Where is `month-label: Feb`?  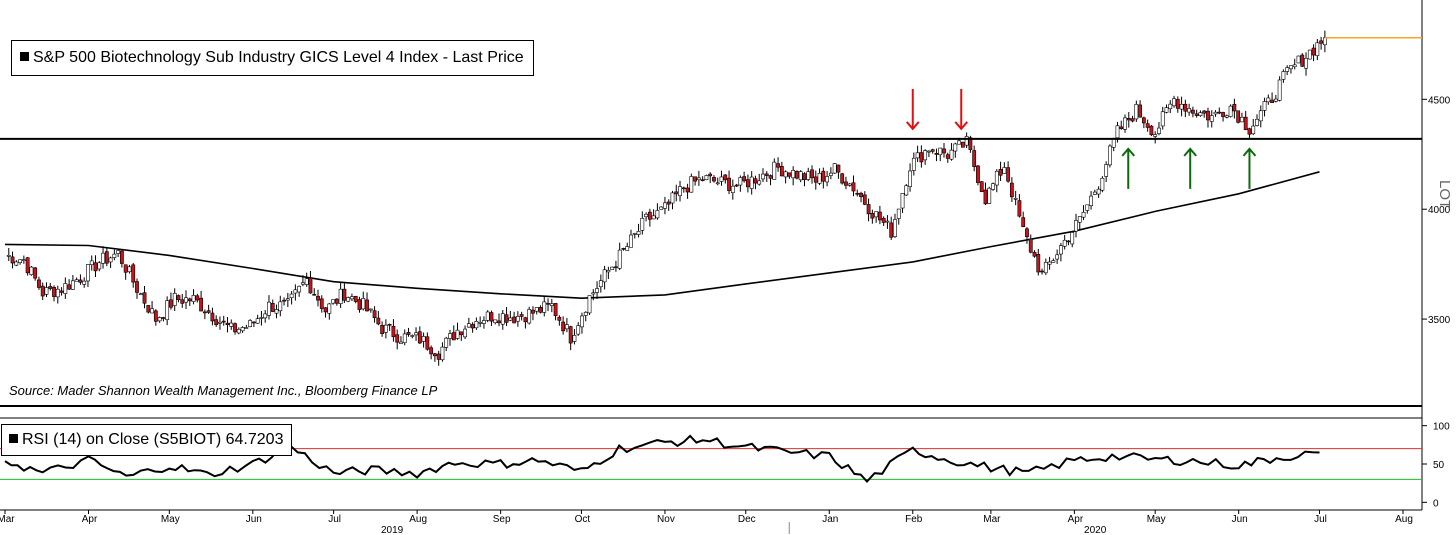
month-label: Feb is located at coordinates (914, 519).